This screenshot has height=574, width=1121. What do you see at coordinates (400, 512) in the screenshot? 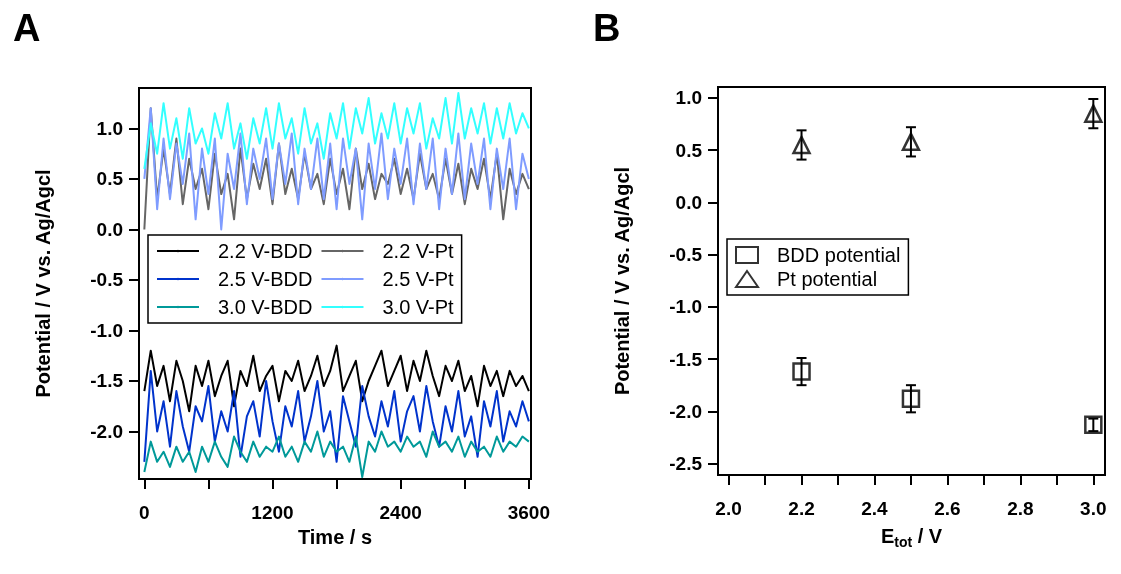
I see `x-tick-label: 2400` at bounding box center [400, 512].